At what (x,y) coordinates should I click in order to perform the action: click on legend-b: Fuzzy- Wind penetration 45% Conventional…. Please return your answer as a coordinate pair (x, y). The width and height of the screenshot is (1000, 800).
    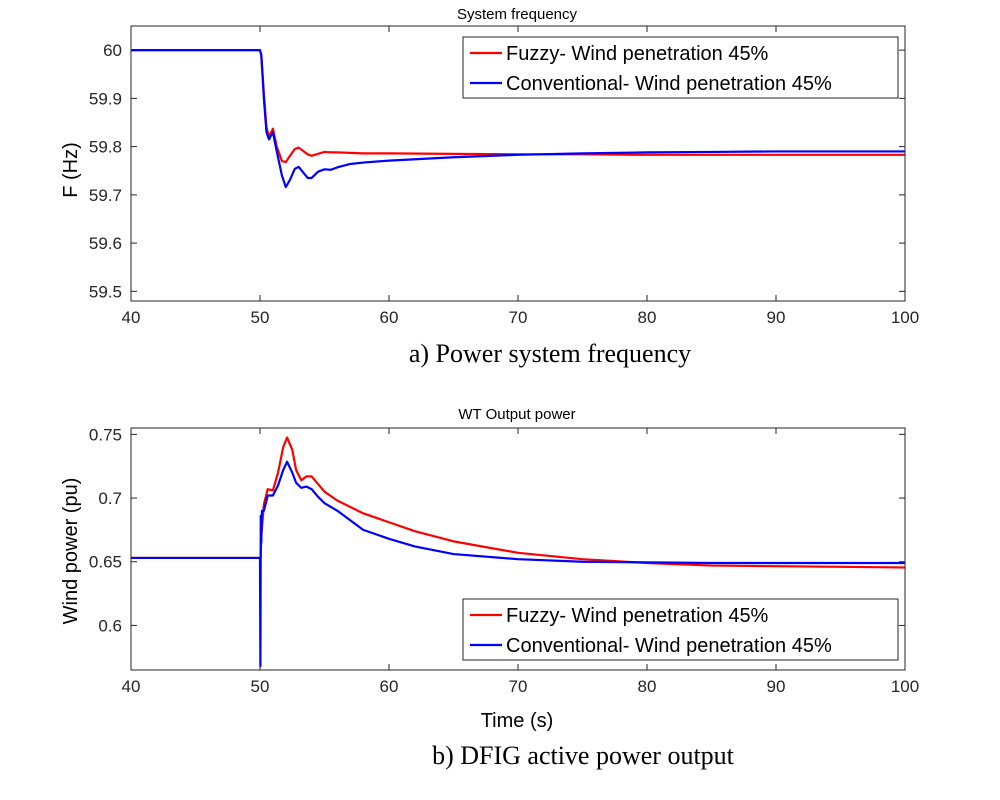
    Looking at the image, I should click on (680, 629).